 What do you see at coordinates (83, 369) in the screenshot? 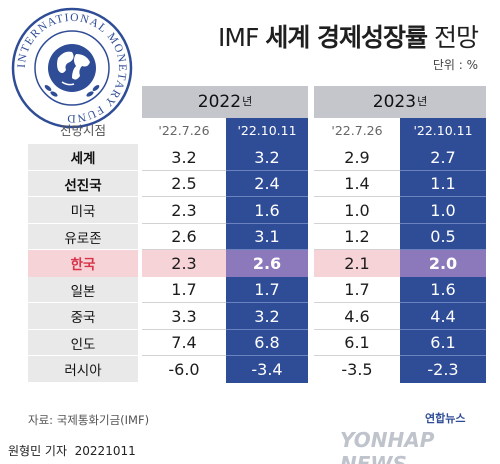
I see `country-name: 러시아` at bounding box center [83, 369].